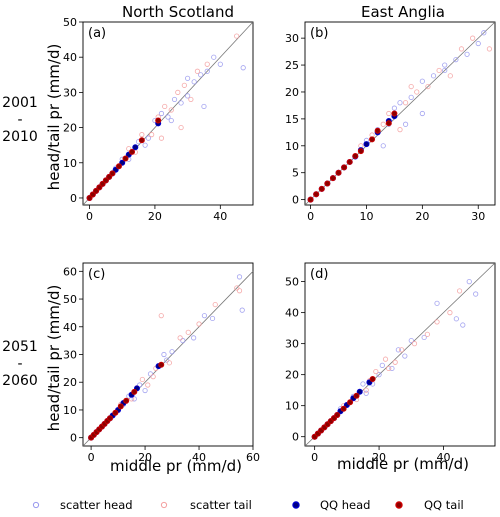 Image resolution: width=500 pixels, height=517 pixels. Describe the element at coordinates (292, 65) in the screenshot. I see `y-tick-label: 25` at that location.